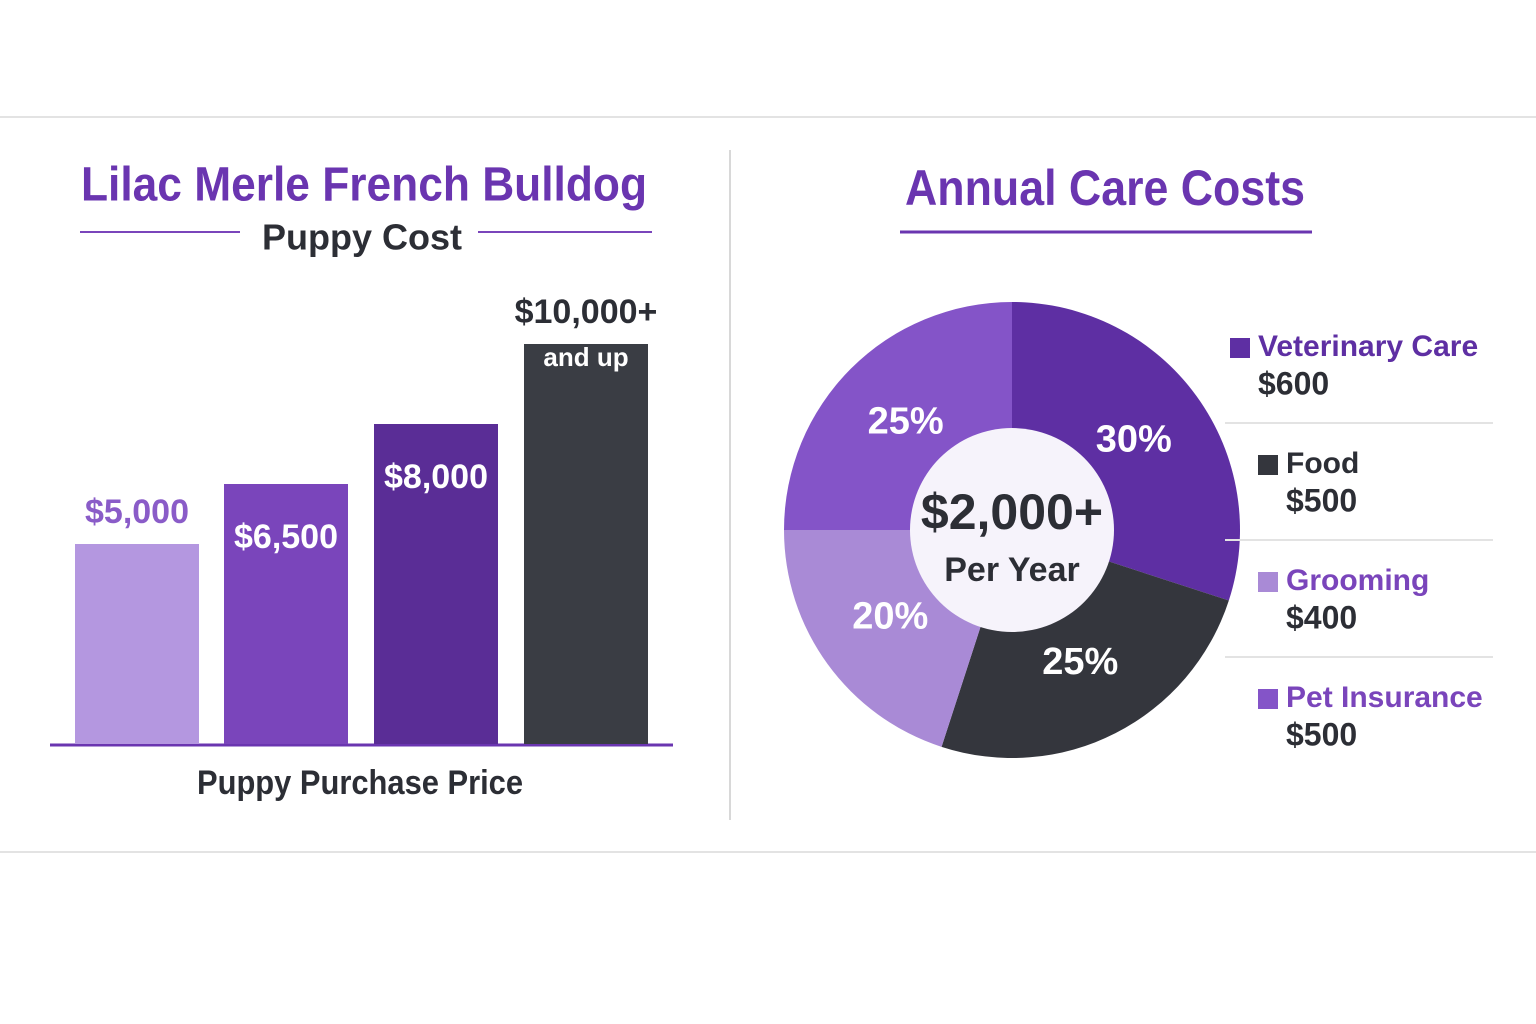 The height and width of the screenshot is (1024, 1536). I want to click on value-label: $6,500, so click(286, 537).